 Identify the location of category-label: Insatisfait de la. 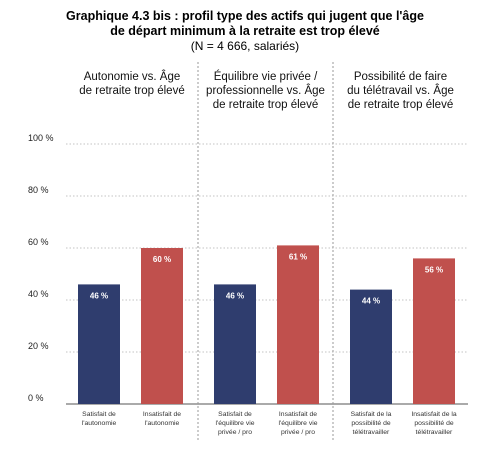
(434, 414).